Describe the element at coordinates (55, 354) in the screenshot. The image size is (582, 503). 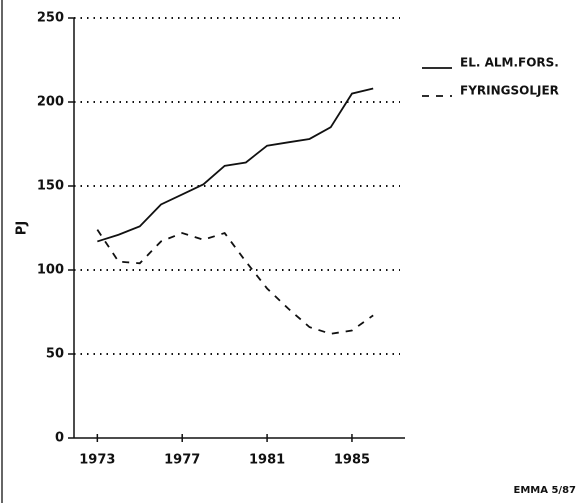
I see `y-tick-label: 50` at that location.